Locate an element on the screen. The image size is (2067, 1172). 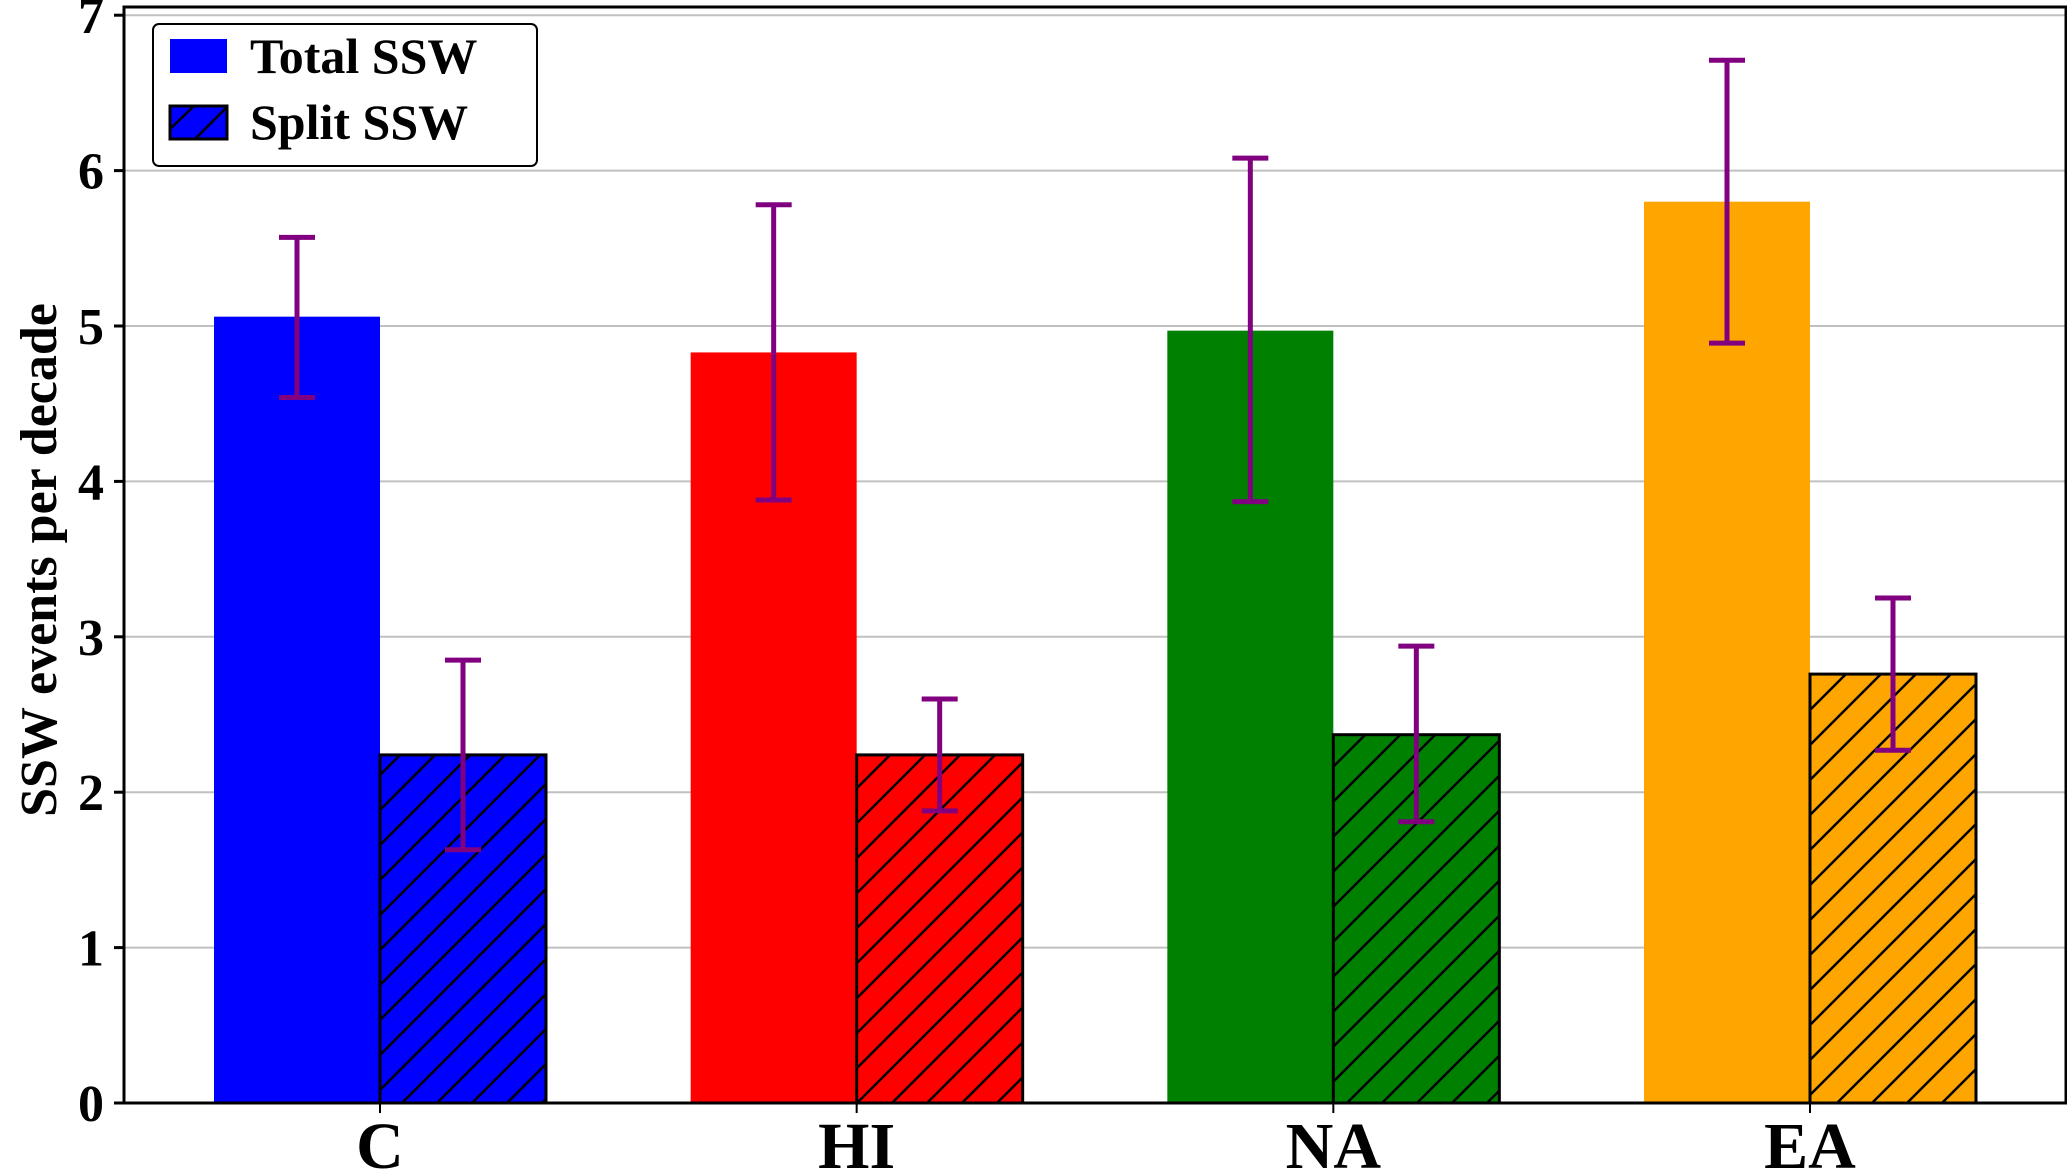
y-tick-label: 6 is located at coordinates (91, 172).